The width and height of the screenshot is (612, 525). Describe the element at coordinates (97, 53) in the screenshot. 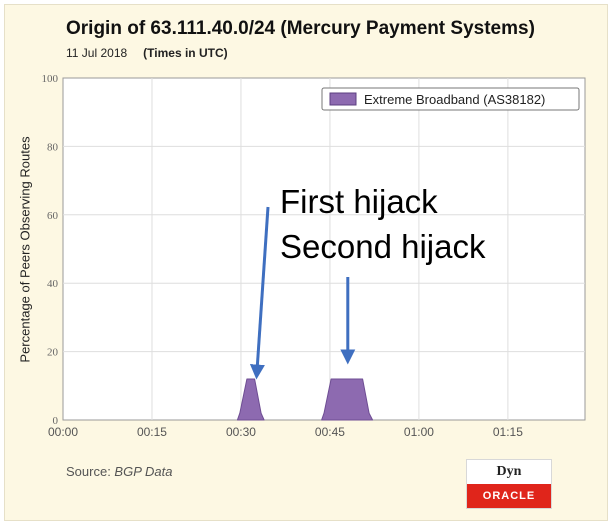

I see `date-label: 11 Jul 2018` at that location.